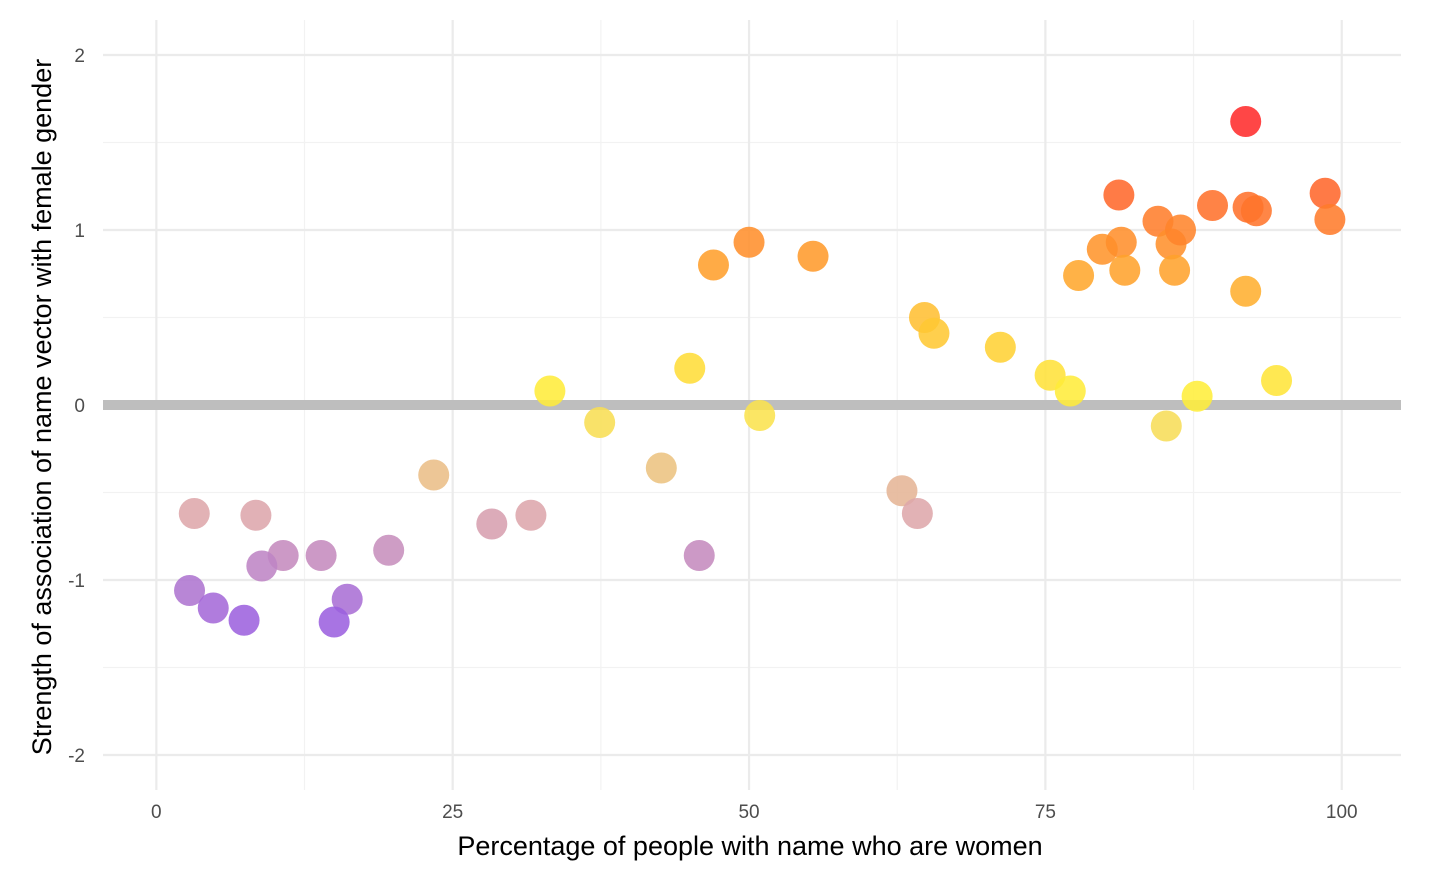  What do you see at coordinates (748, 812) in the screenshot?
I see `x-tick-label: 50` at bounding box center [748, 812].